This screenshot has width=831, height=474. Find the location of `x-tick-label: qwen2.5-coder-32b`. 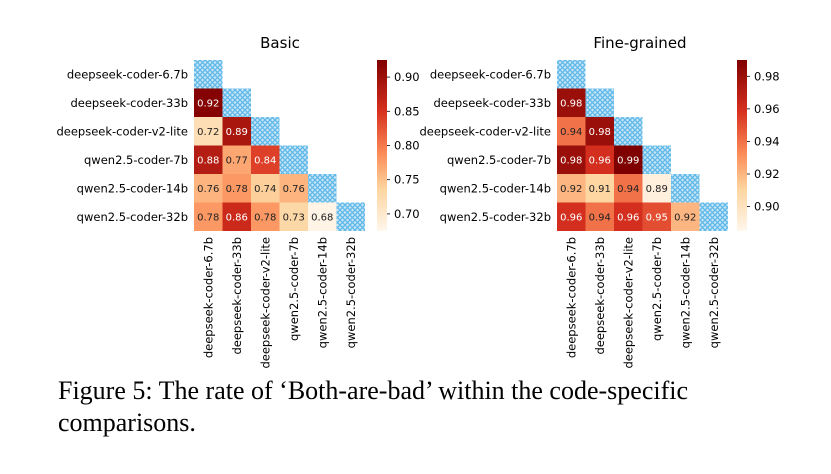

x-tick-label: qwen2.5-coder-32b is located at coordinates (714, 292).